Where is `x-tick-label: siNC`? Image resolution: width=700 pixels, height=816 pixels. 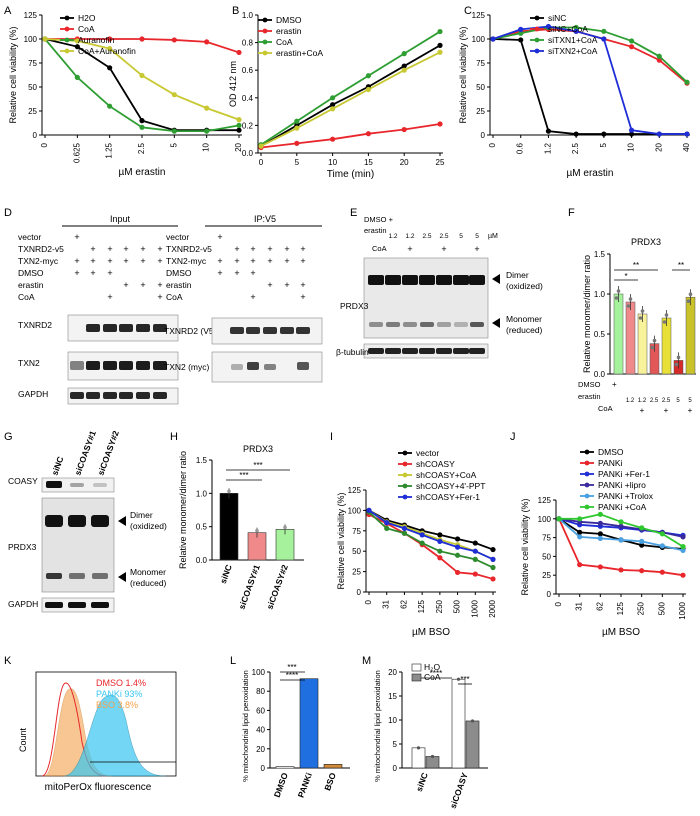
x-tick-label: siNC is located at coordinates (226, 574).